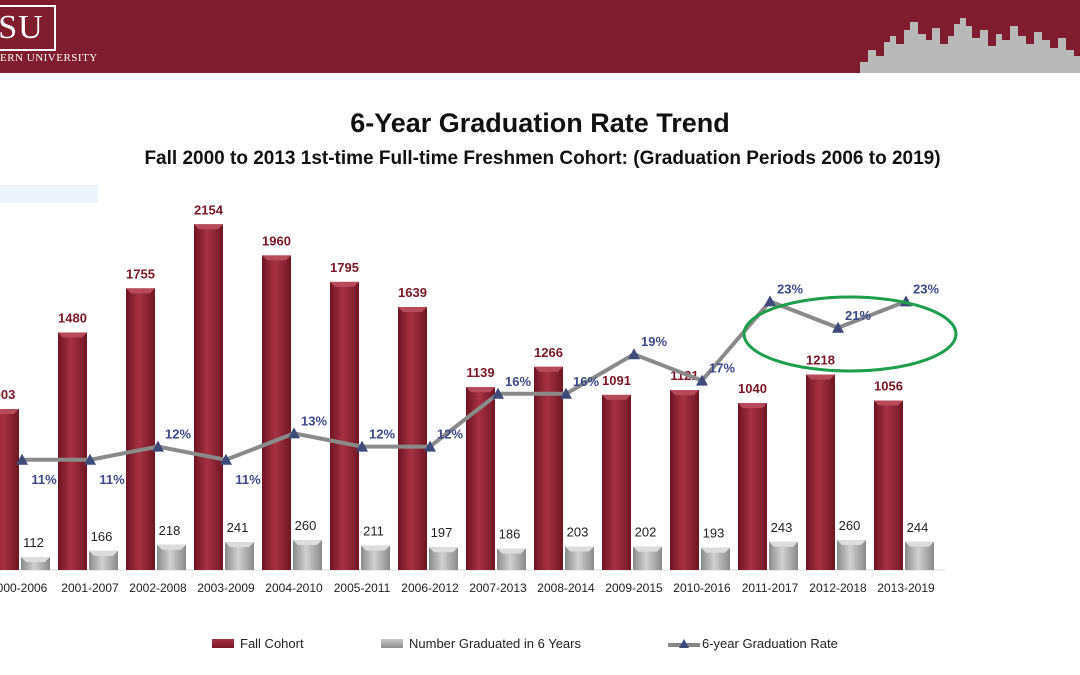 Image resolution: width=1080 pixels, height=675 pixels. Describe the element at coordinates (24, 588) in the screenshot. I see `x-tick-label: 000-2006` at that location.